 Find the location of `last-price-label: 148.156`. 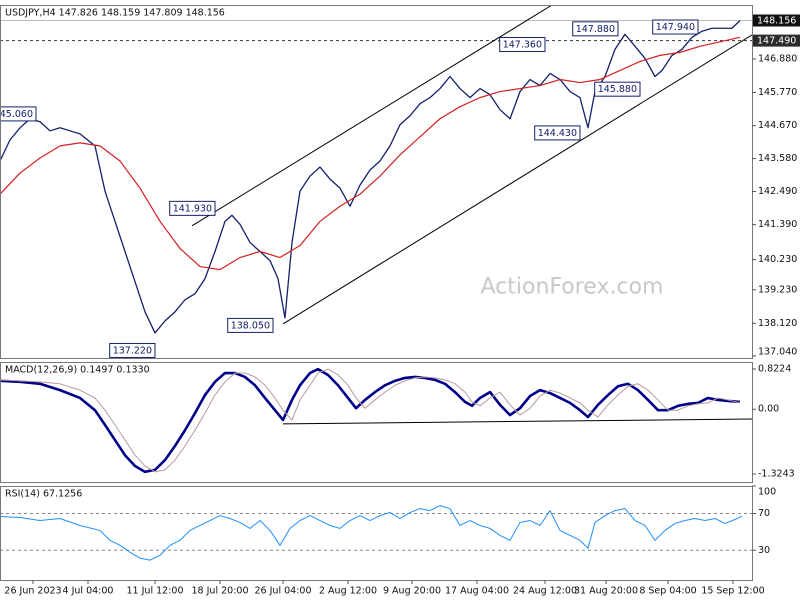

last-price-label: 148.156 is located at coordinates (776, 21).